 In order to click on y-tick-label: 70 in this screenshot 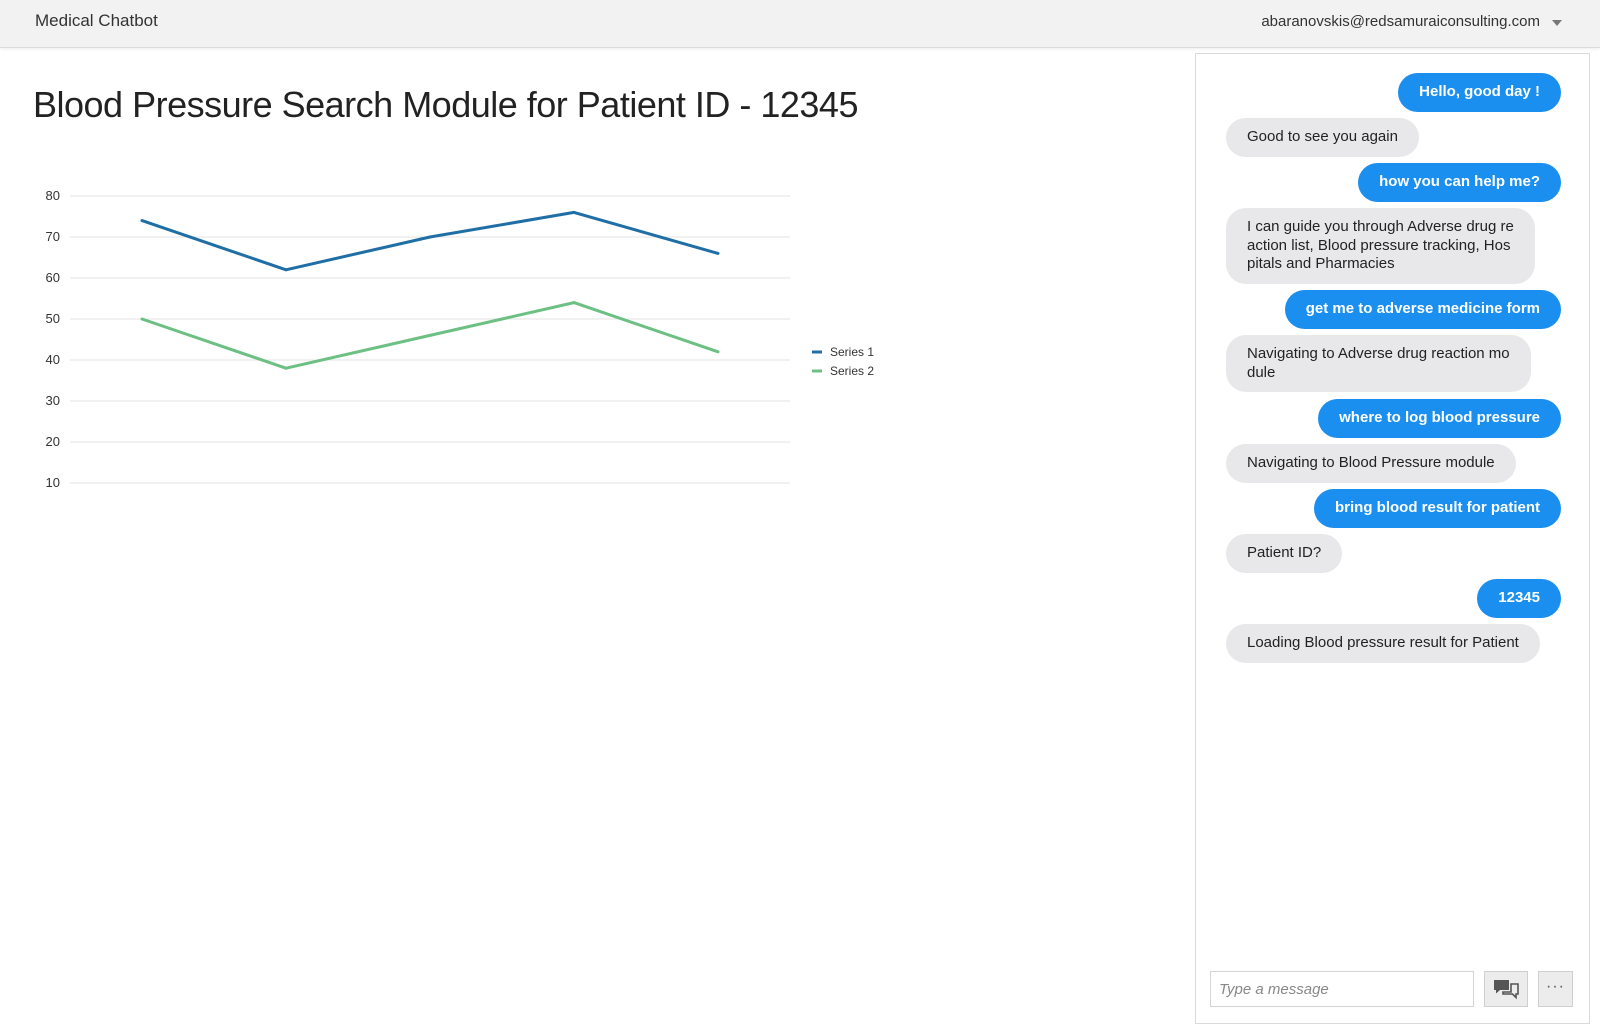, I will do `click(53, 236)`.